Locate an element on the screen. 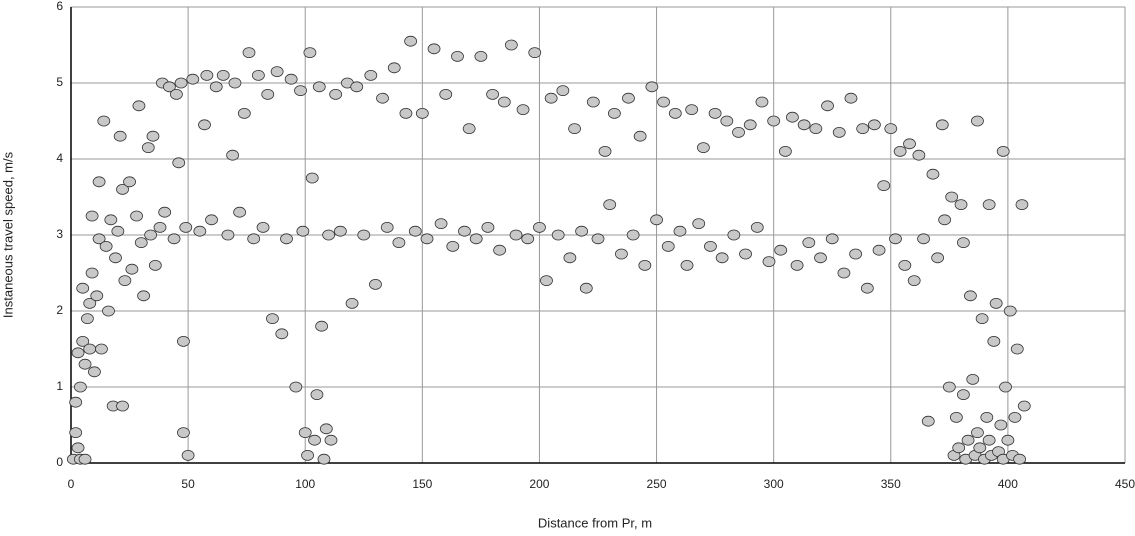 This screenshot has height=536, width=1135. x-tick-label: 100 is located at coordinates (305, 484).